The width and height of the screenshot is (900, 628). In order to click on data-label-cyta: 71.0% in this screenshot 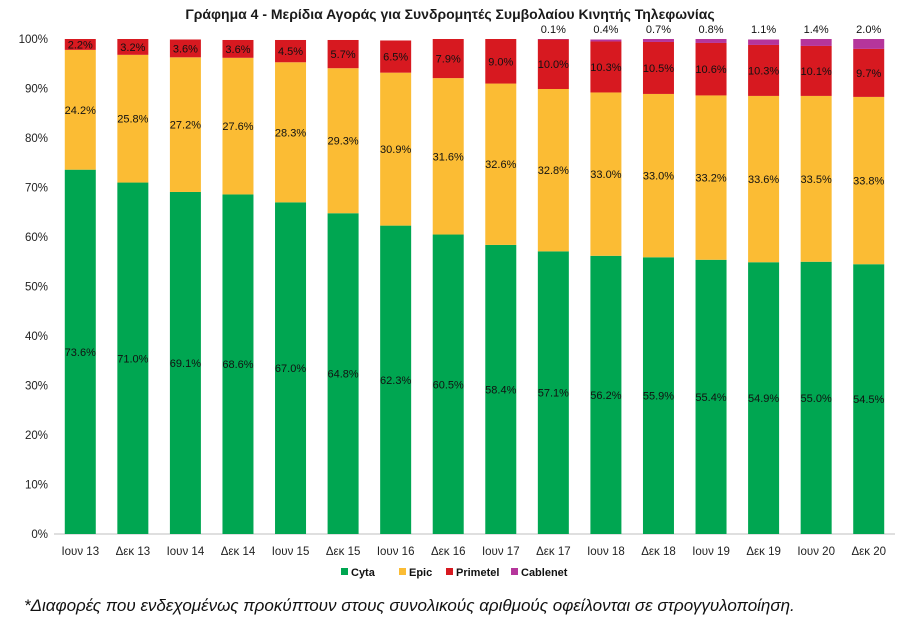, I will do `click(132, 359)`.